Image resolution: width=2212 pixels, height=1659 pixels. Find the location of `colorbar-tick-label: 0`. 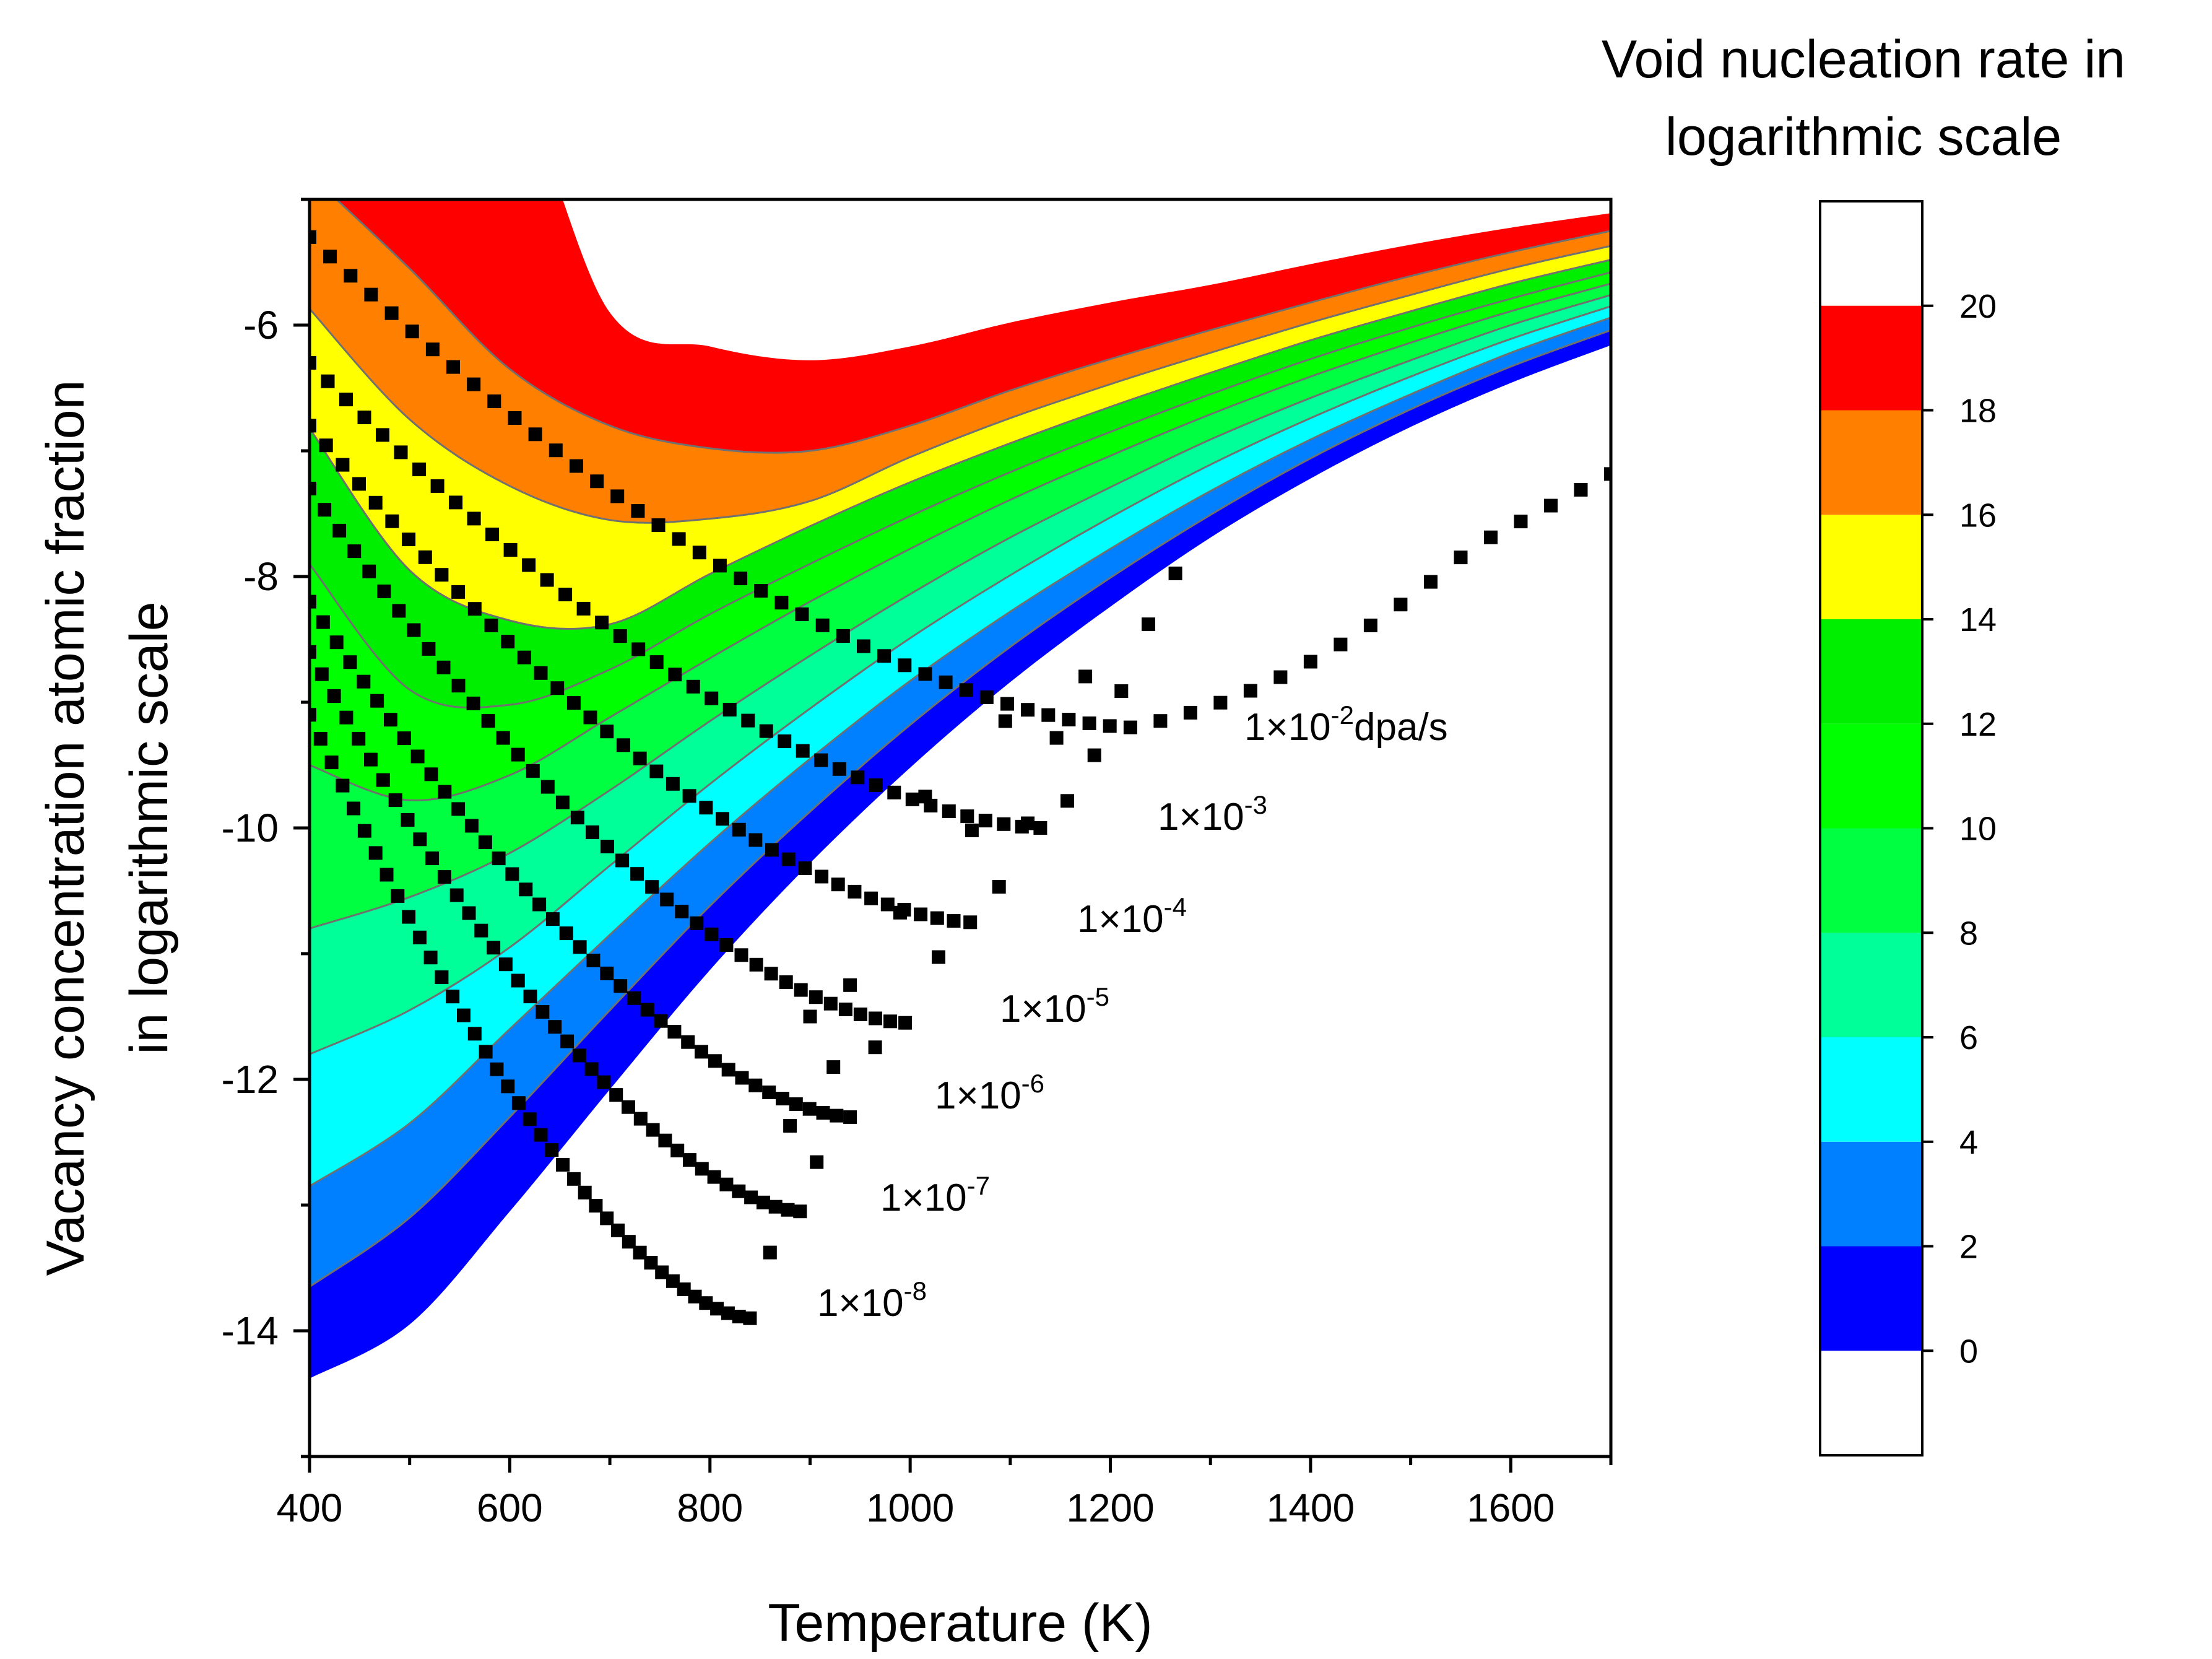

colorbar-tick-label: 0 is located at coordinates (1968, 1351).